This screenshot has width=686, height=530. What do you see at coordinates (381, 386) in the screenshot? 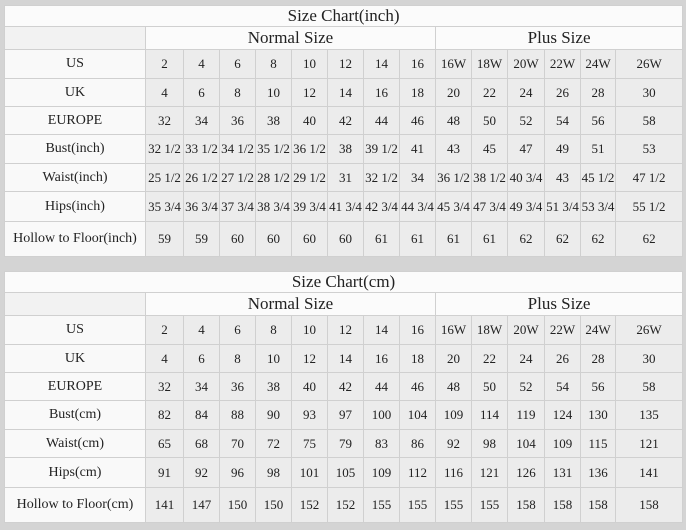
I see `size-cell: 44` at bounding box center [381, 386].